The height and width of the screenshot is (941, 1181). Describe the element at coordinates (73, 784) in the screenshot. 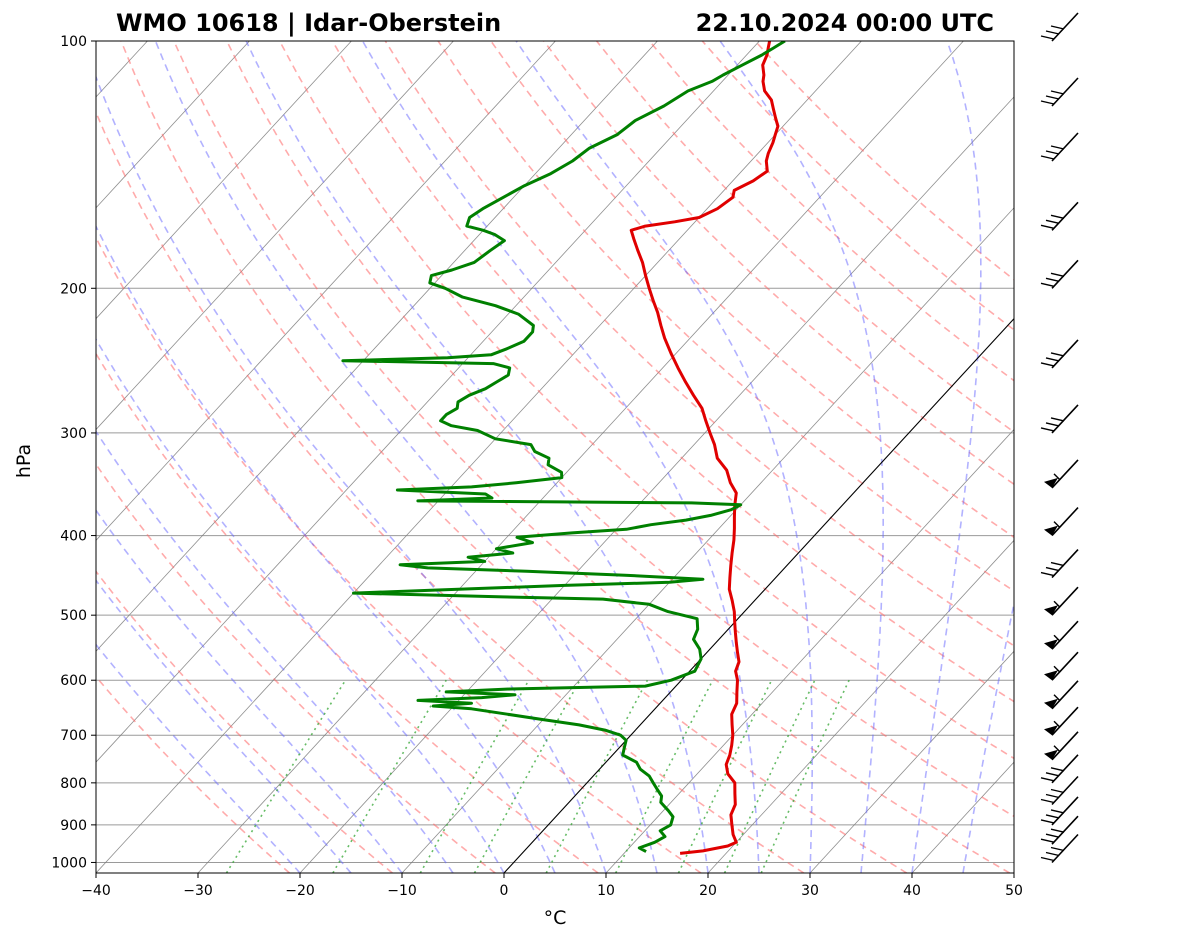

I see `y-tick-label: 800` at that location.